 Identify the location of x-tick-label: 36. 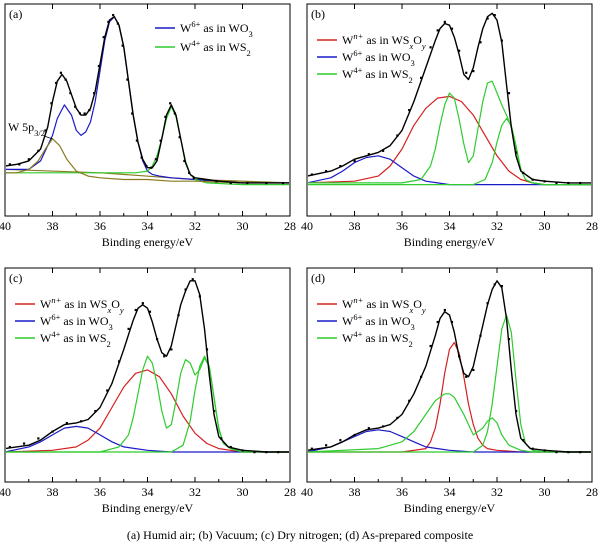
(100, 492).